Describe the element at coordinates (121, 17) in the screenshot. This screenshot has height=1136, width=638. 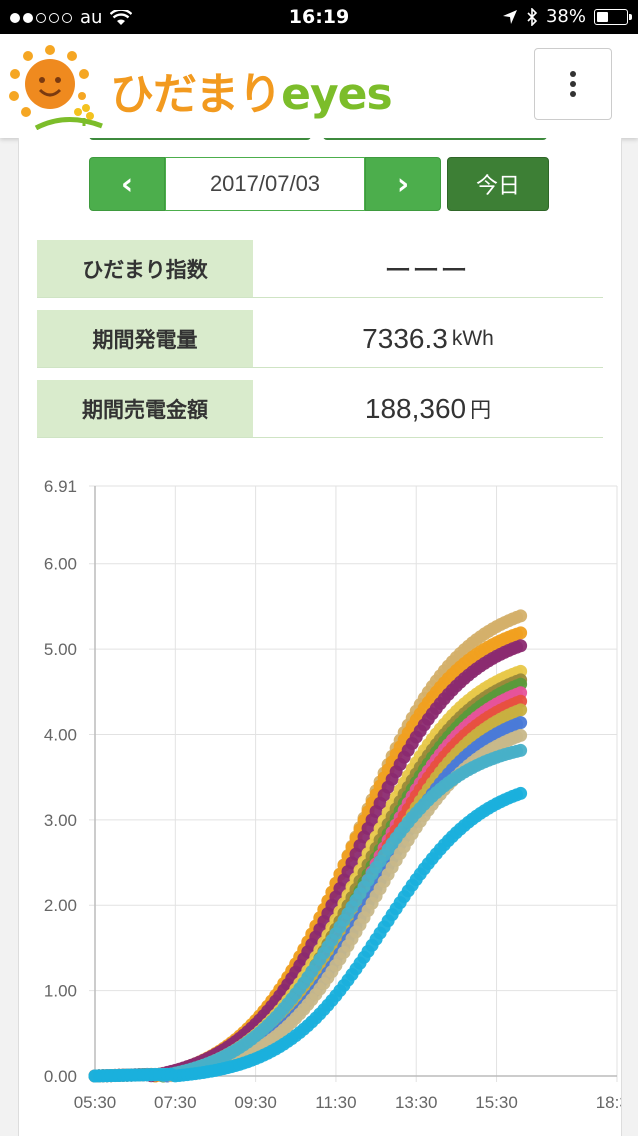
I see `wifi-icon` at that location.